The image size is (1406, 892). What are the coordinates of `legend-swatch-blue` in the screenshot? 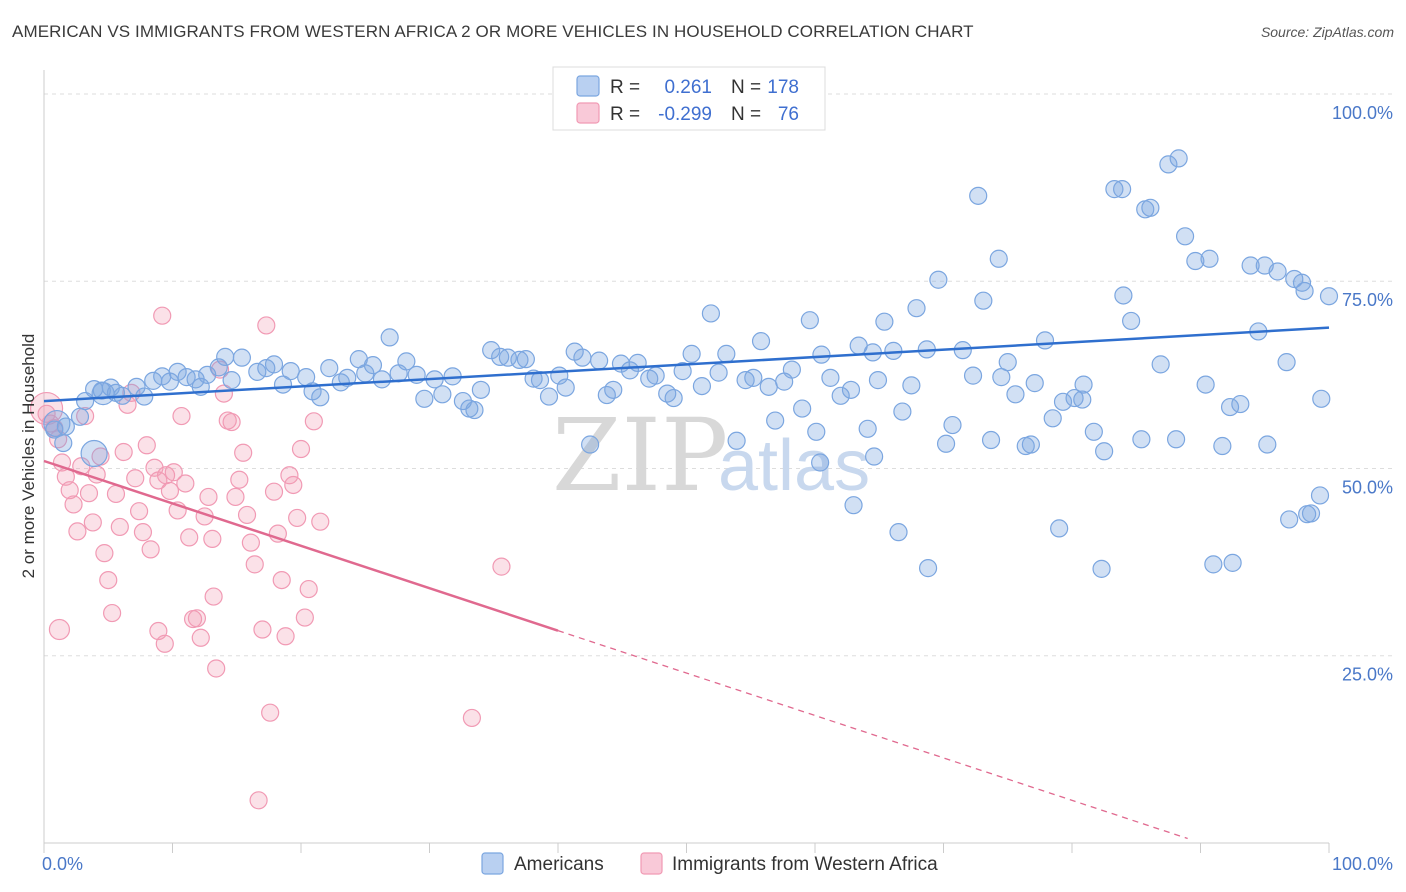 It's located at (588, 86).